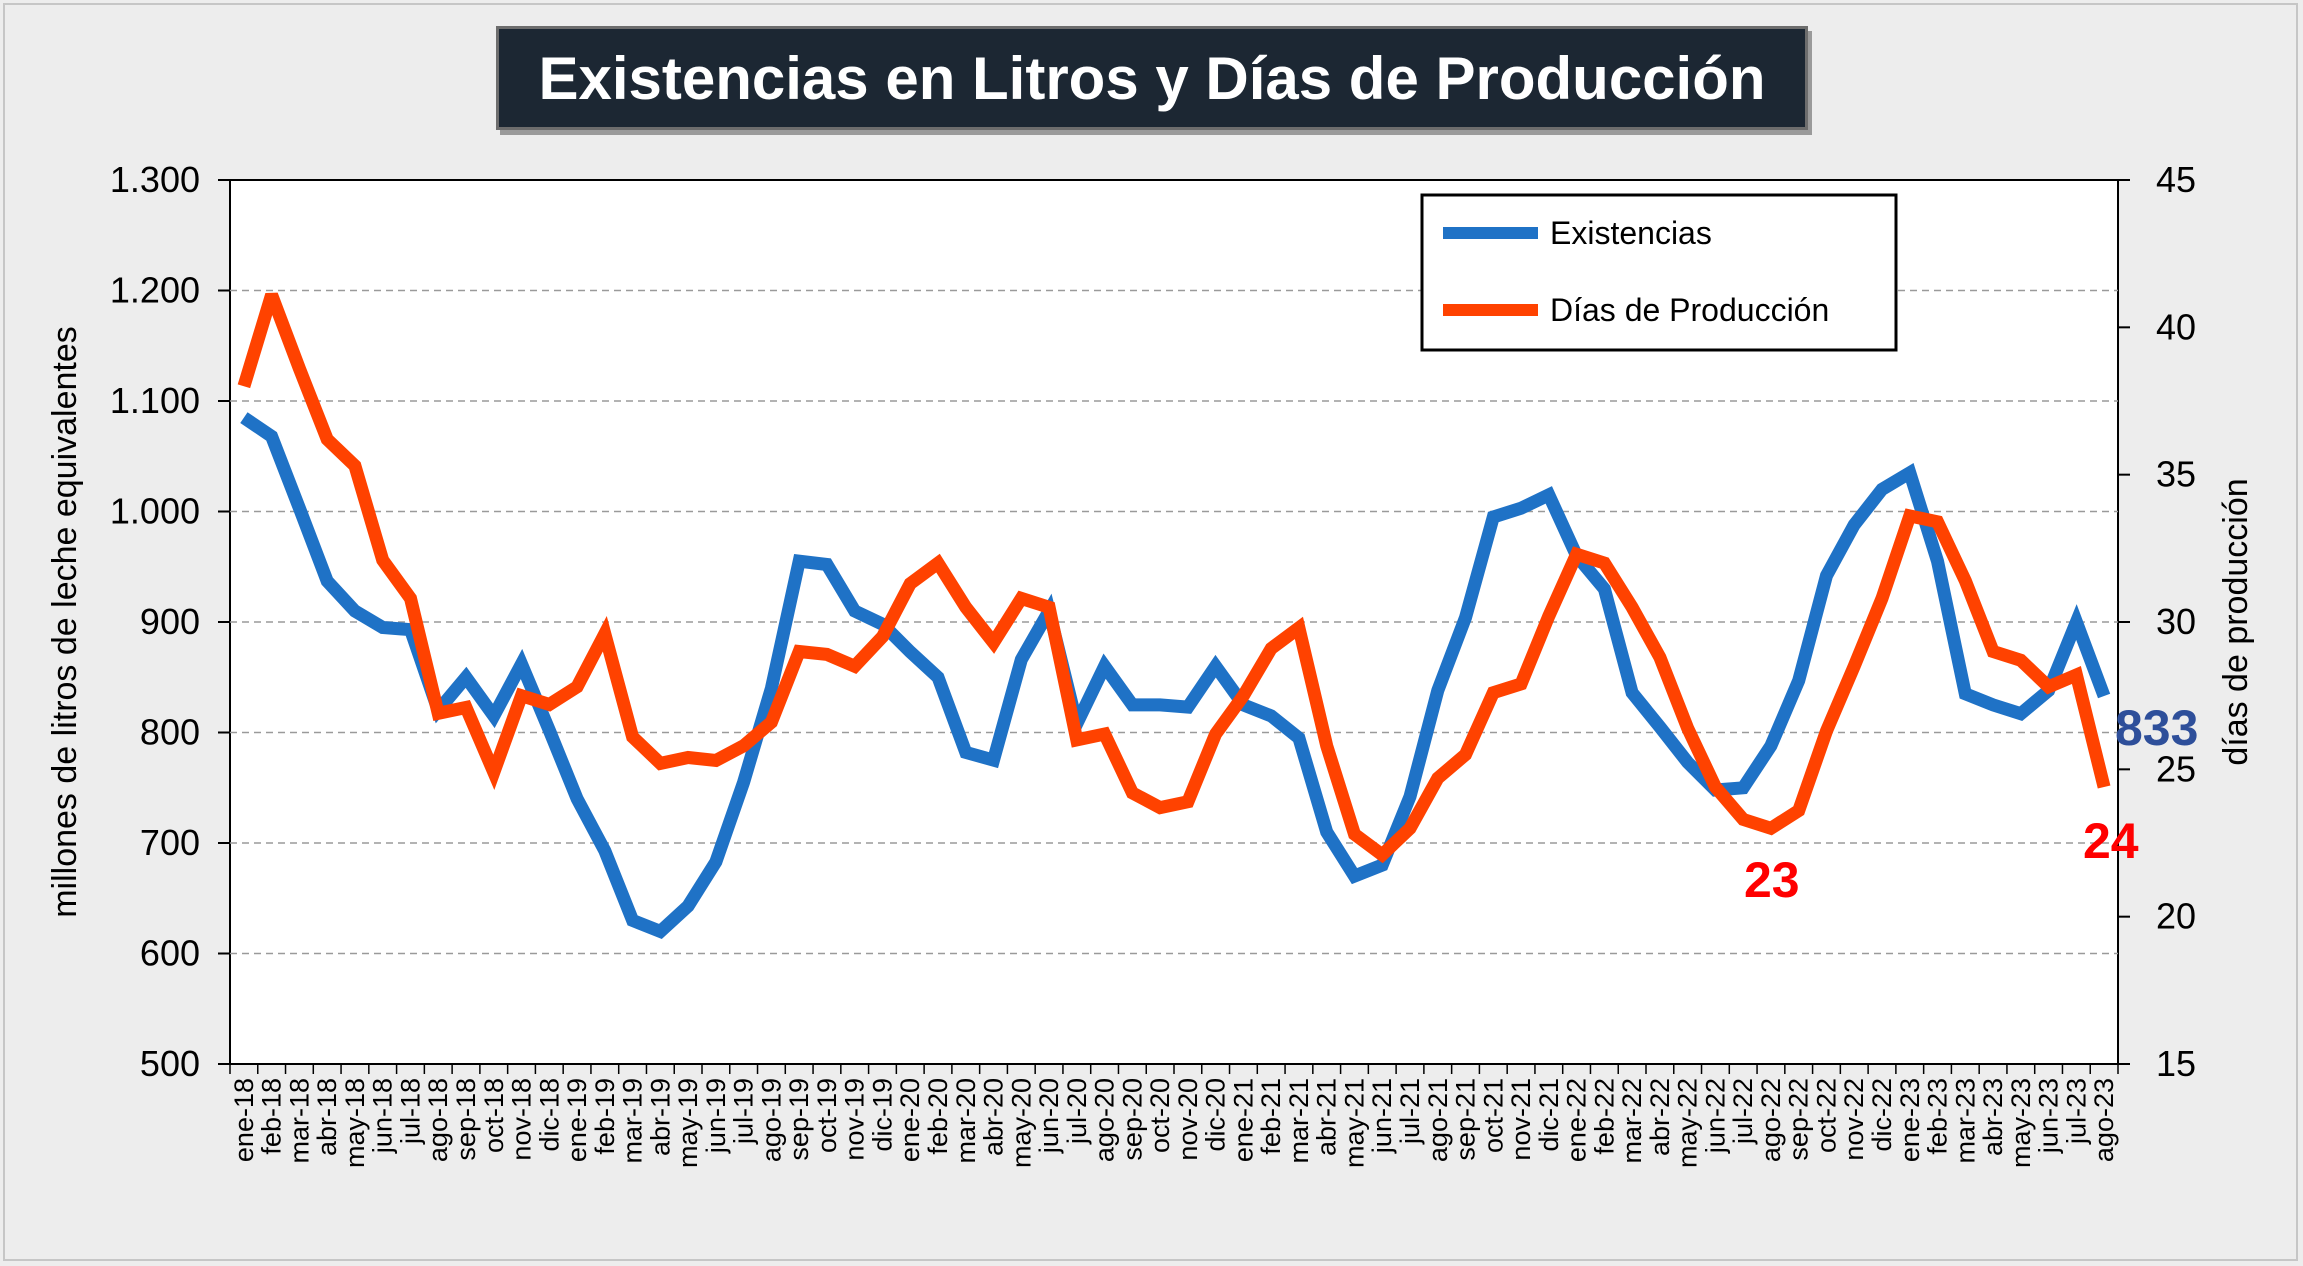 This screenshot has height=1266, width=2303. I want to click on x-tick-label: may-20, so click(1021, 1123).